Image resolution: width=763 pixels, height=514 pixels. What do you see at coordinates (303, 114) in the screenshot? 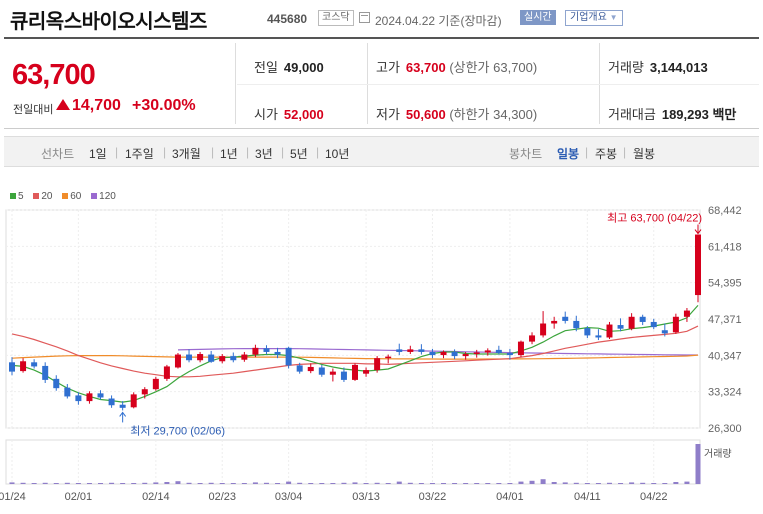
I see `open-value: 52,000` at bounding box center [303, 114].